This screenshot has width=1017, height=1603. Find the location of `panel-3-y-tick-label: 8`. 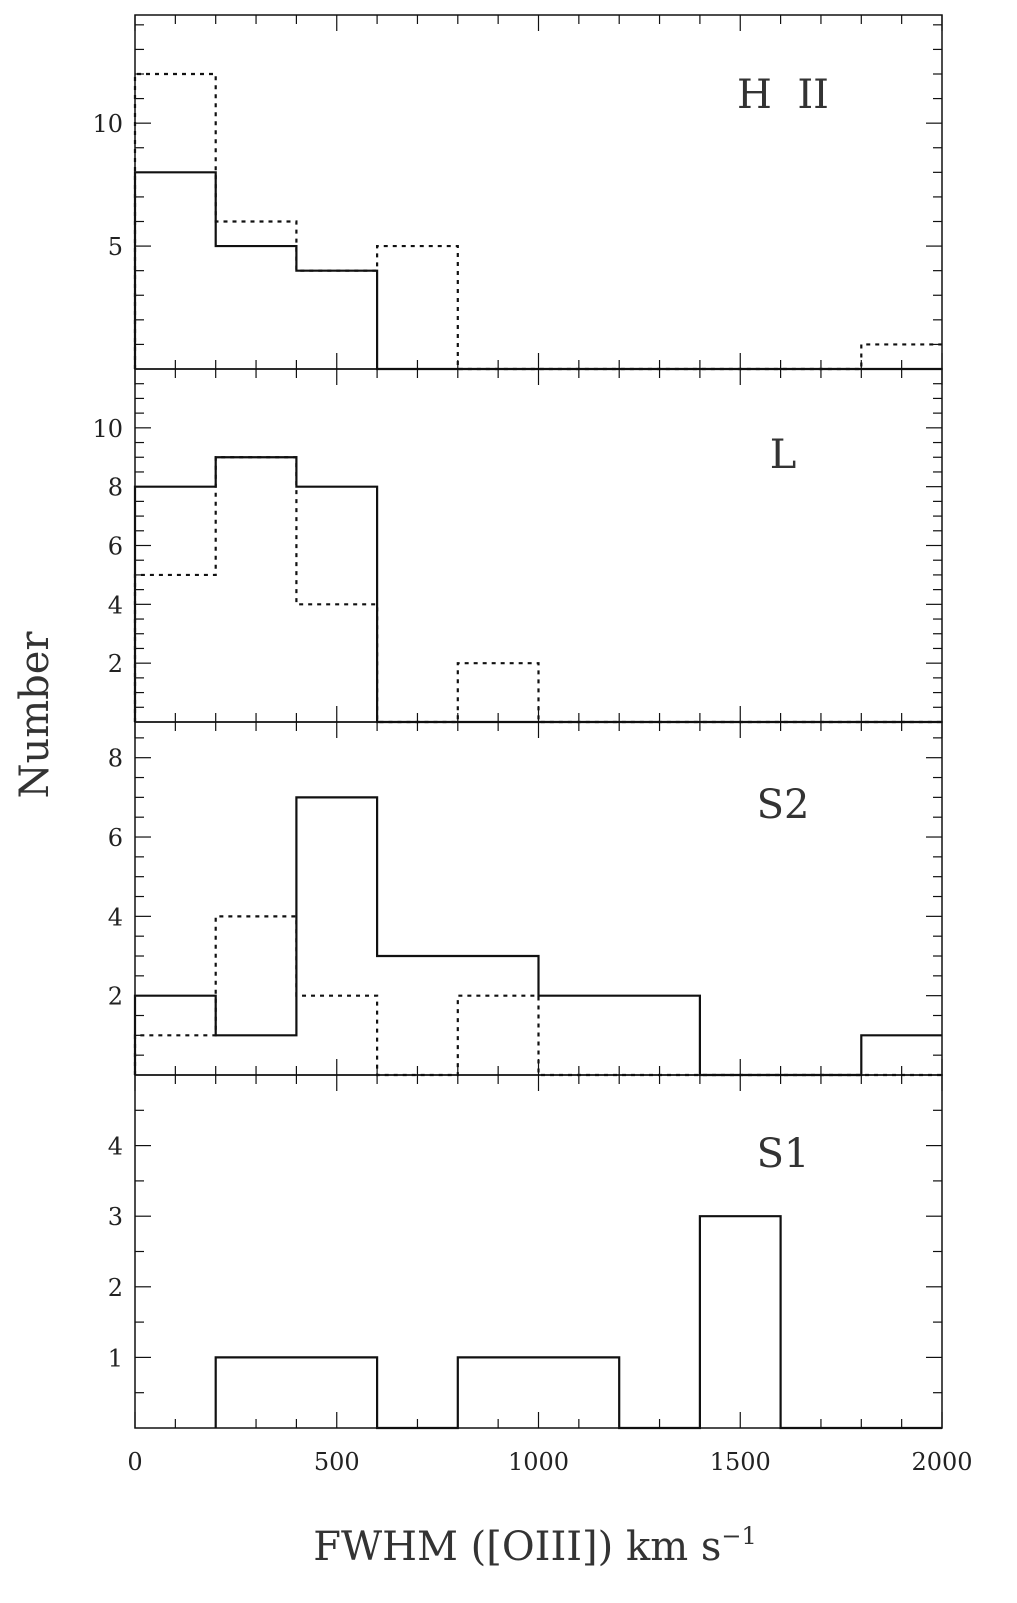

panel-3-y-tick-label: 8 is located at coordinates (115, 759).